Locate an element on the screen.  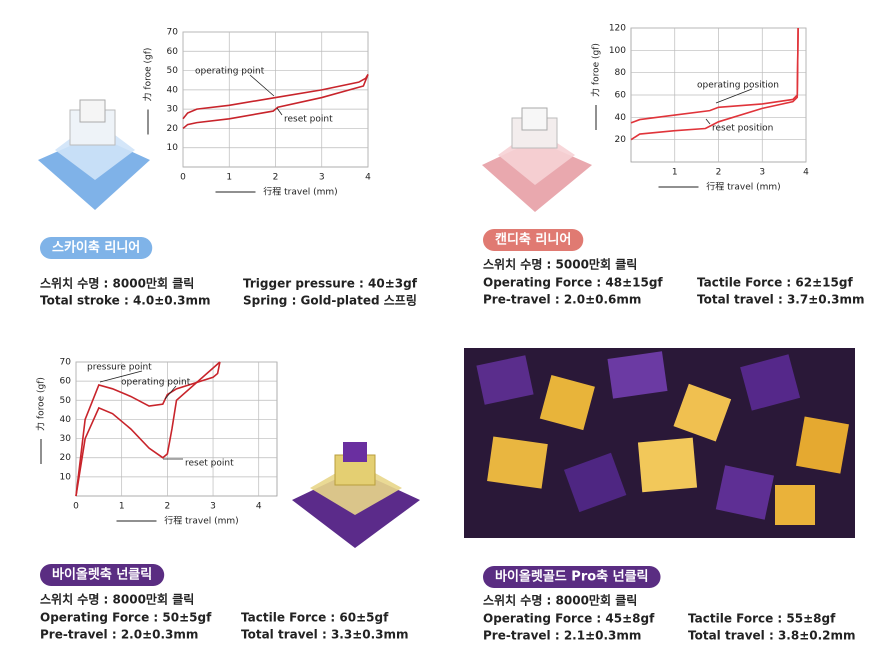
plot-frame is located at coordinates (176, 429).